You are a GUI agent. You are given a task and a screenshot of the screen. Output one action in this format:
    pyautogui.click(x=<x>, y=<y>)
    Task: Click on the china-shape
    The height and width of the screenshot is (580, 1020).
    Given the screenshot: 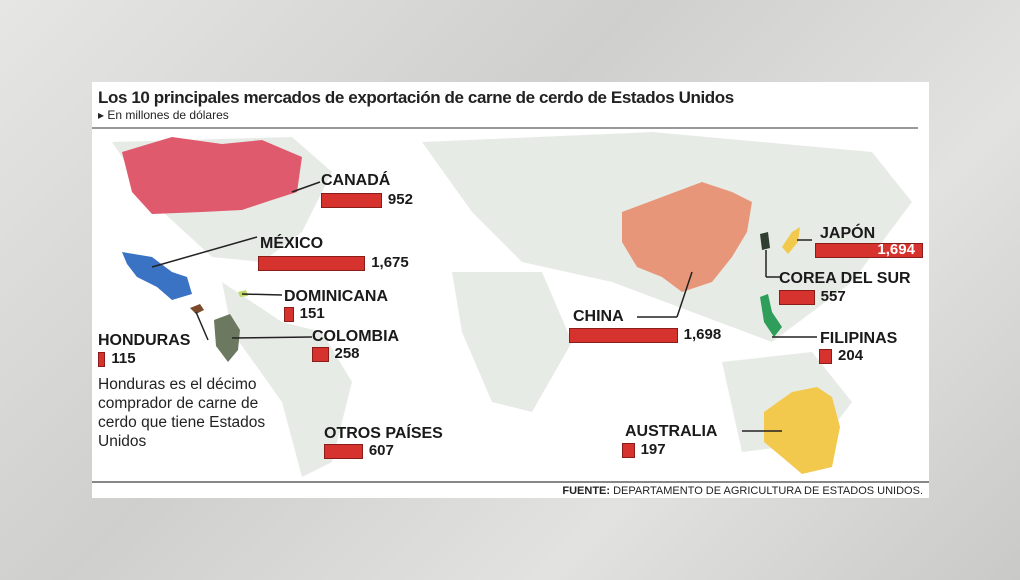 What is the action you would take?
    pyautogui.click(x=687, y=237)
    